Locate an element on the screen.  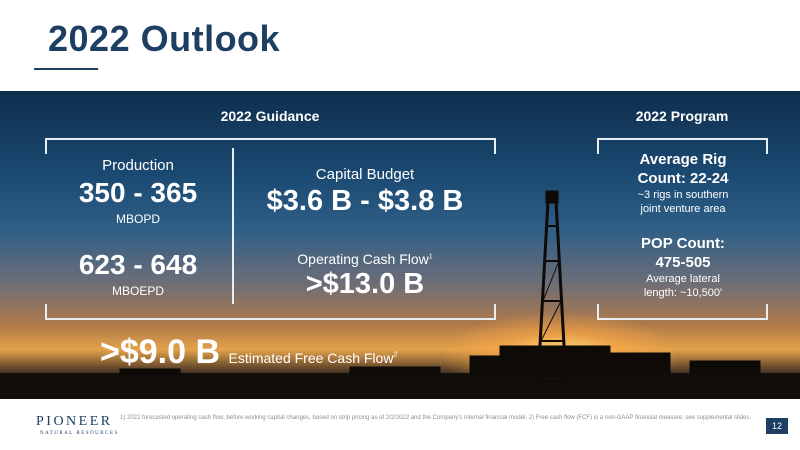
rig-count-title-line1: Average Rig is located at coordinates (683, 159).